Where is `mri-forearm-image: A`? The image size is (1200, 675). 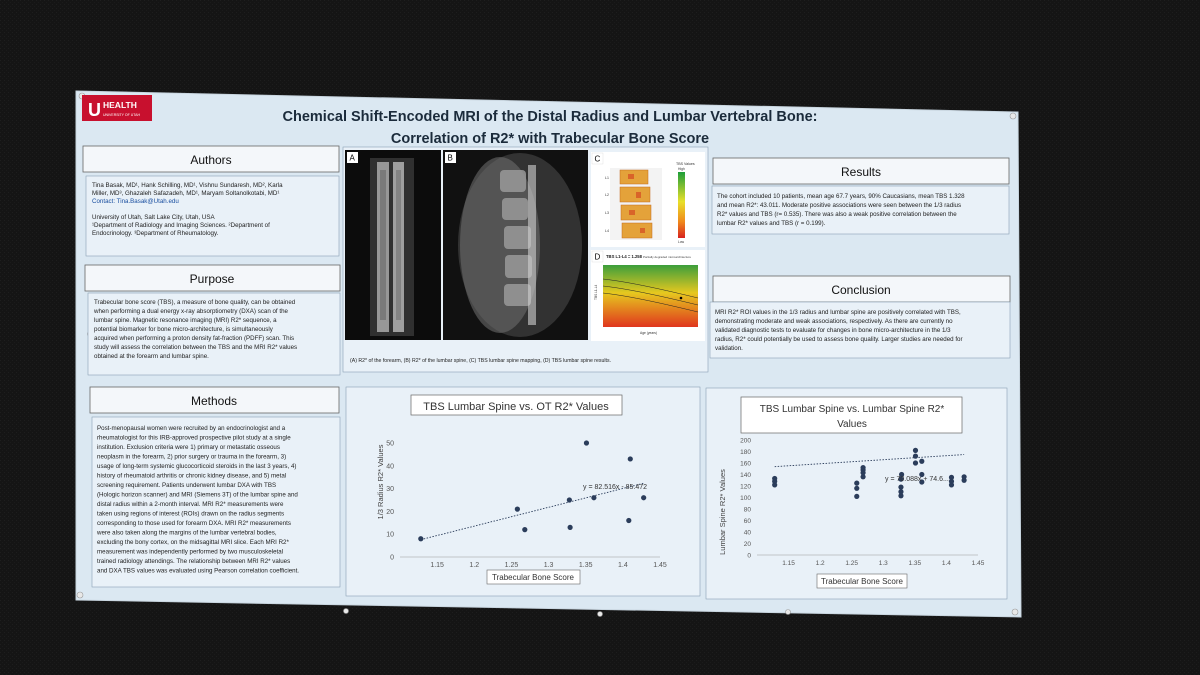 mri-forearm-image: A is located at coordinates (393, 245).